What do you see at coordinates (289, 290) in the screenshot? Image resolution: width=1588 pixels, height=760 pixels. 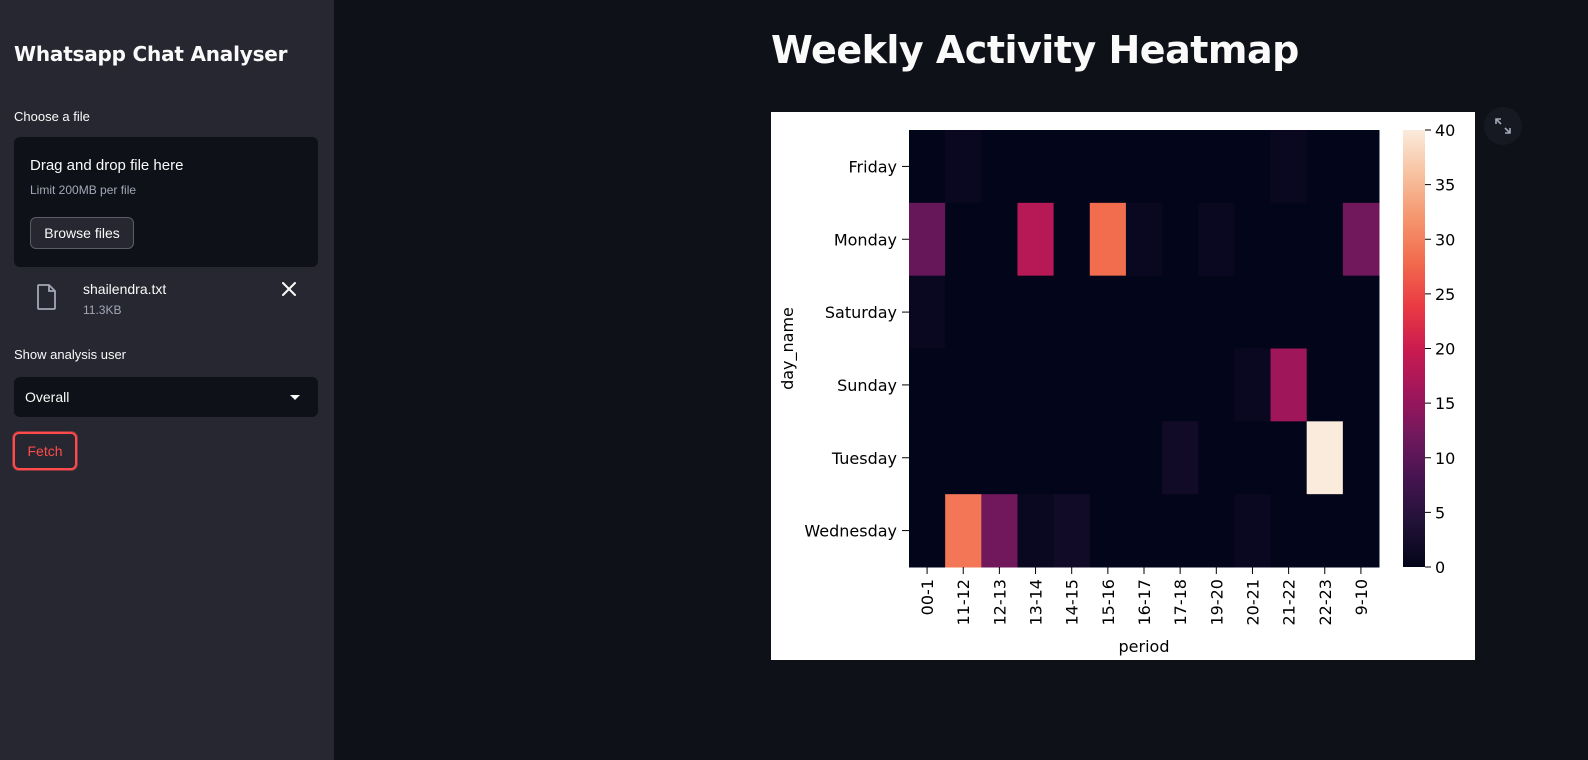 I see `close-icon` at bounding box center [289, 290].